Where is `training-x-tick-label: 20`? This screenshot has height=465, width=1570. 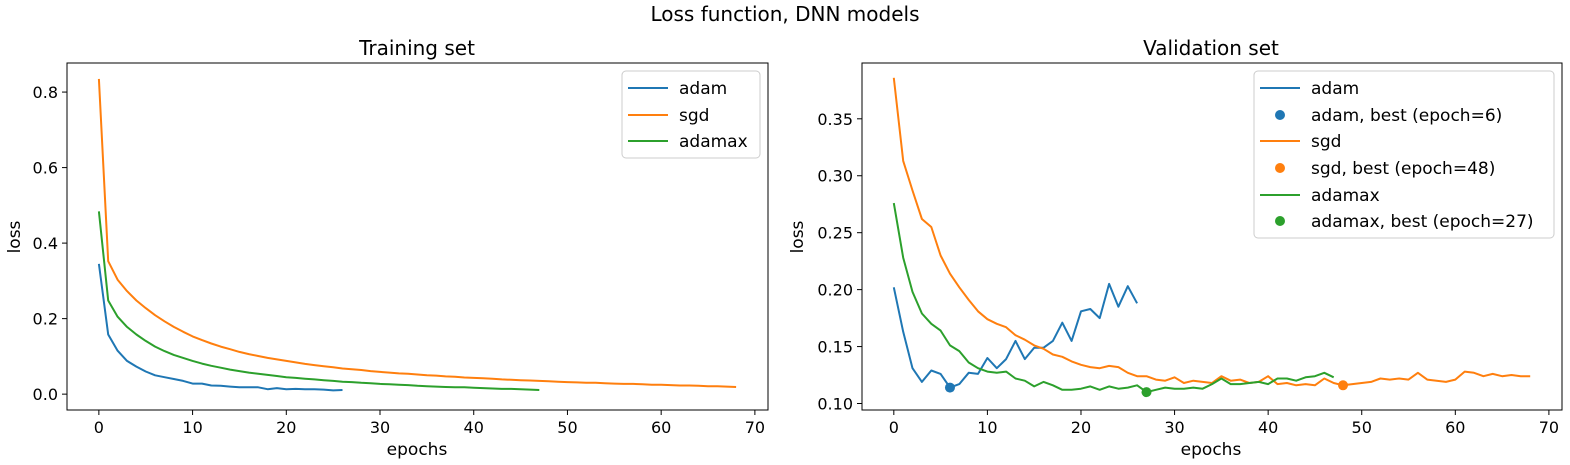 training-x-tick-label: 20 is located at coordinates (286, 427).